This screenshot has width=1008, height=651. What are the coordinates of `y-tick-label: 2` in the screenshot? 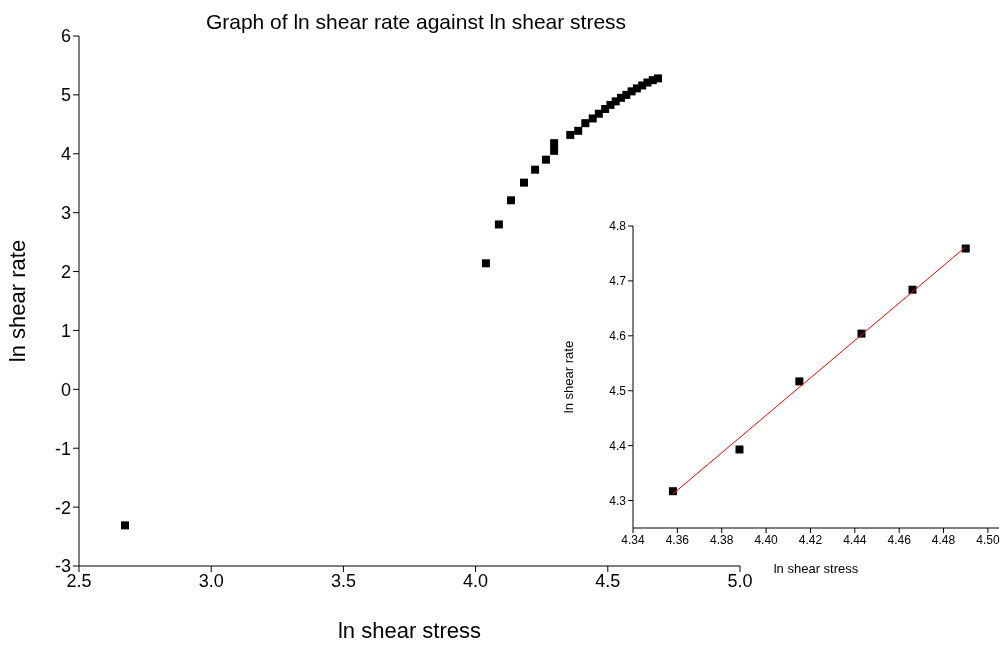 It's located at (65, 271).